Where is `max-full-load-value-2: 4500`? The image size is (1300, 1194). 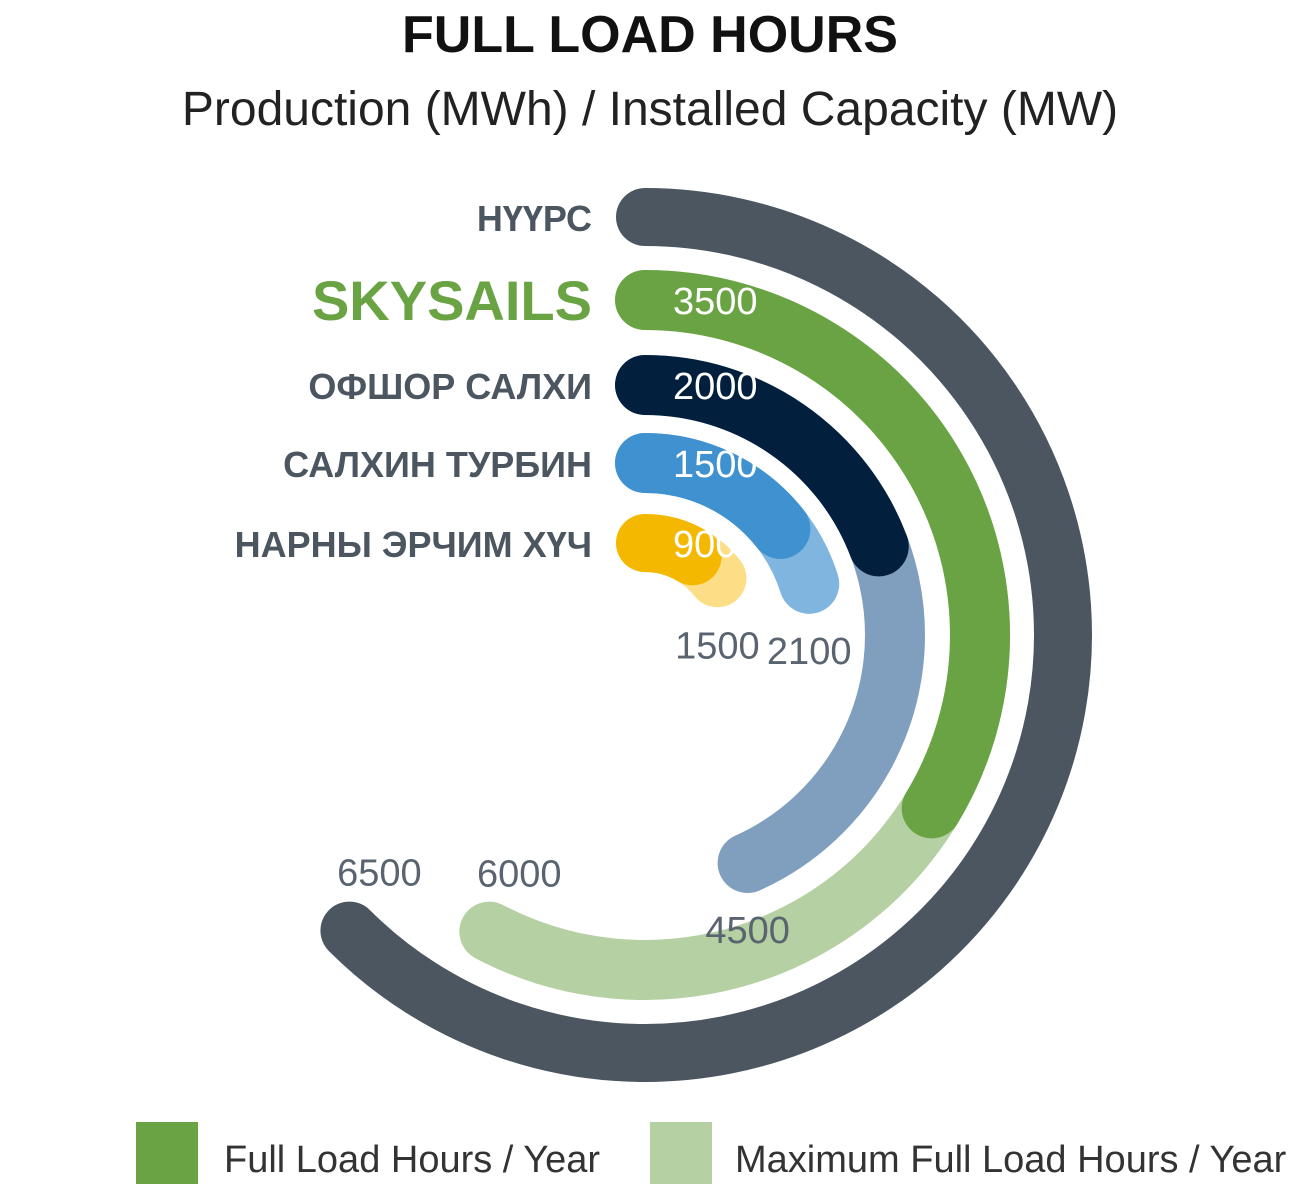 max-full-load-value-2: 4500 is located at coordinates (747, 931).